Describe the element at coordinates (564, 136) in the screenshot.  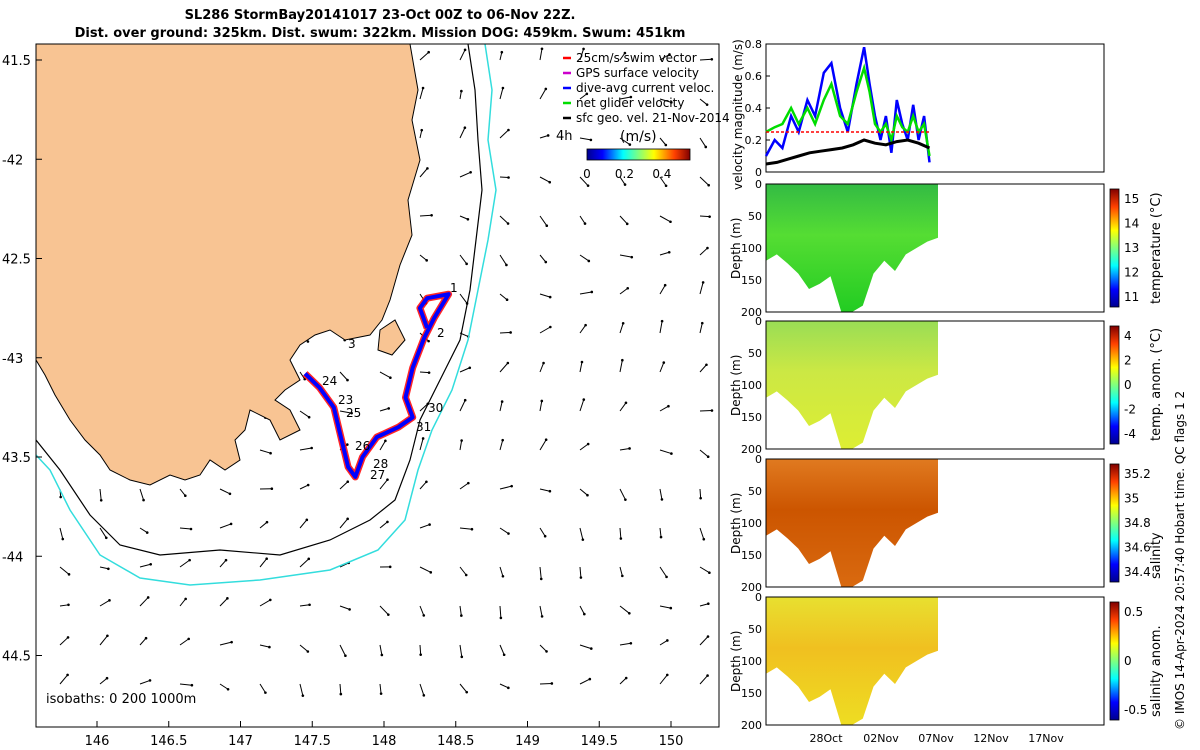
I see `interval-label: 4h` at that location.